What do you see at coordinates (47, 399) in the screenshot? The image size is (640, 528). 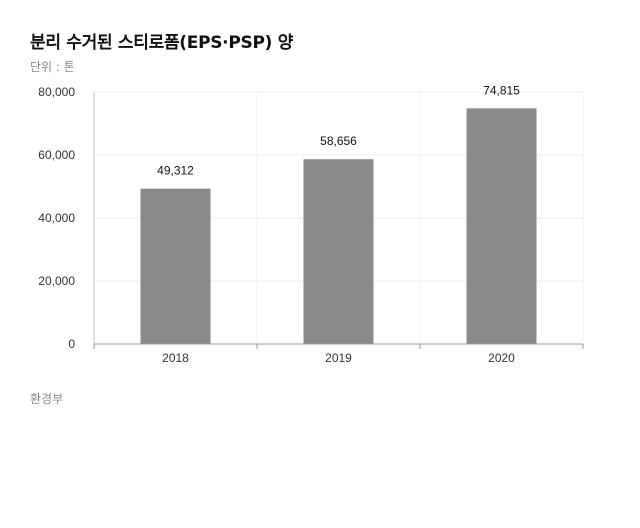 I see `source-label: 환경부` at bounding box center [47, 399].